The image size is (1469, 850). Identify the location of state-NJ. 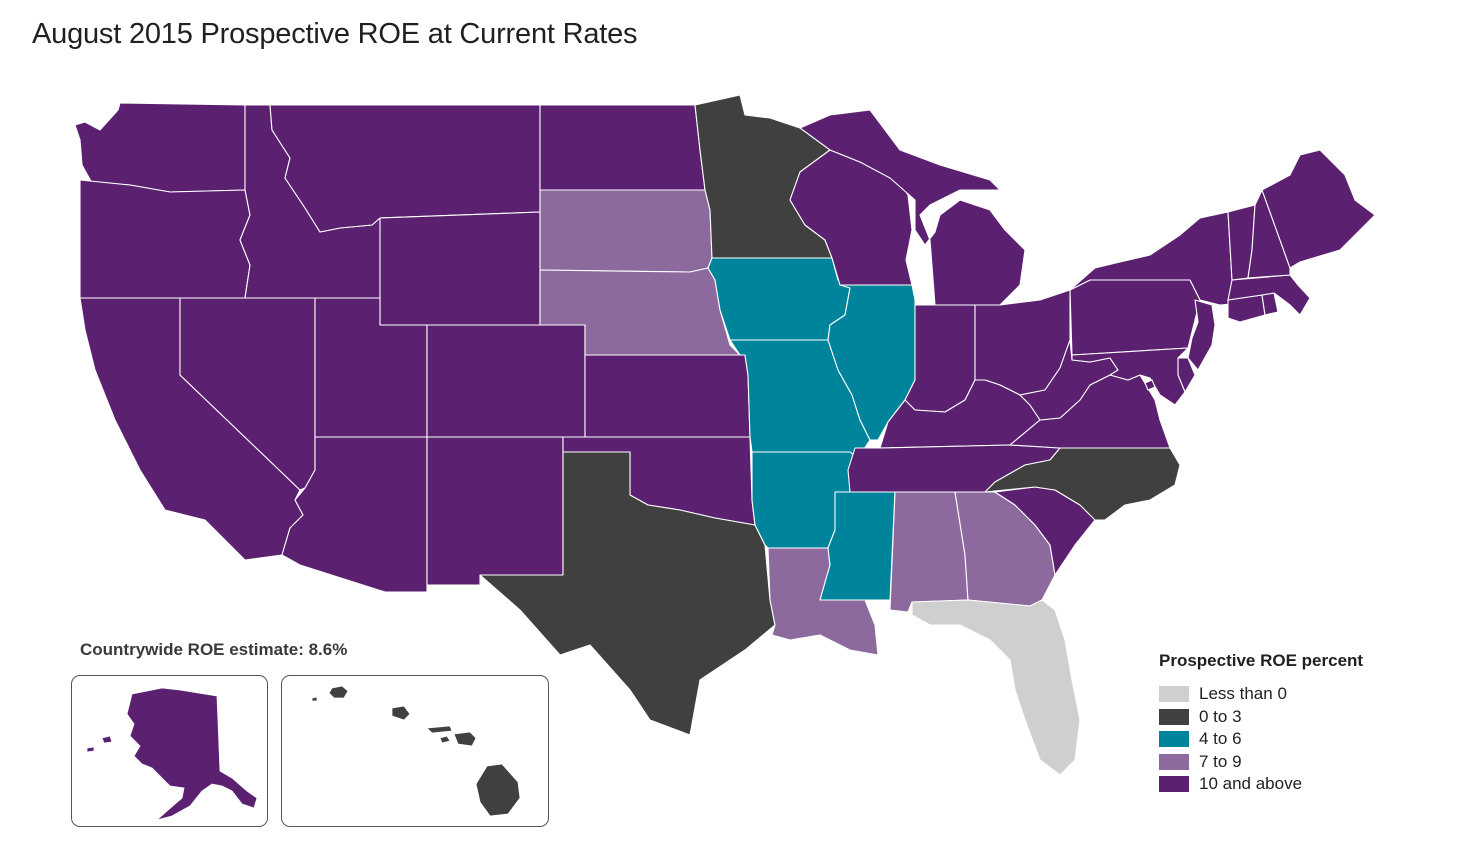
(1201, 335).